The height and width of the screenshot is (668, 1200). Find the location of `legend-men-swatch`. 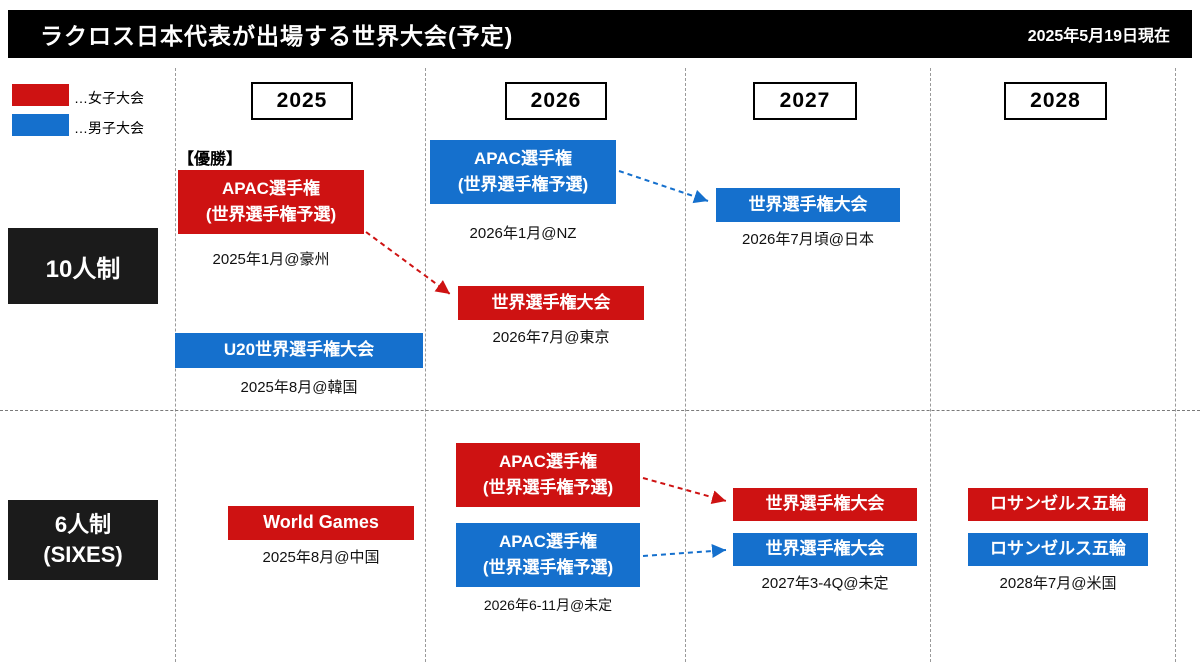

legend-men-swatch is located at coordinates (40, 125).